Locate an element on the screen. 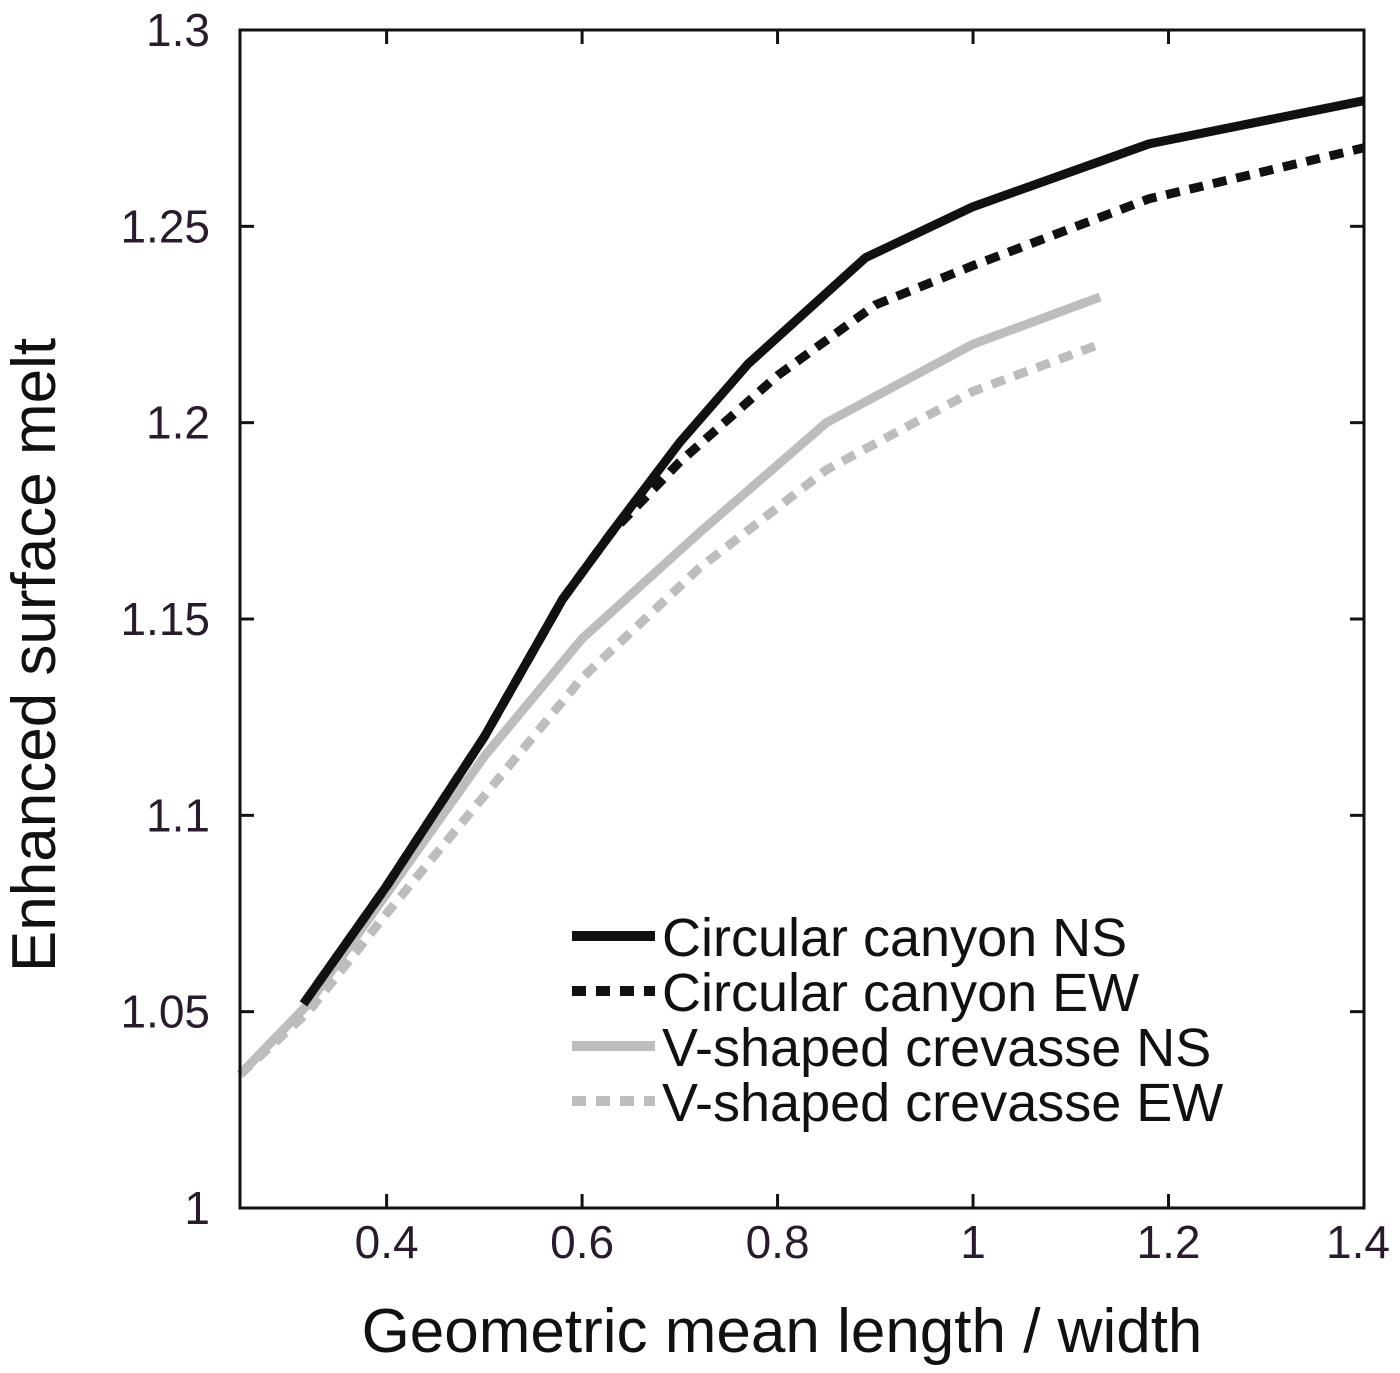 The image size is (1400, 1373). y-tick-label: 1.05 is located at coordinates (165, 1012).